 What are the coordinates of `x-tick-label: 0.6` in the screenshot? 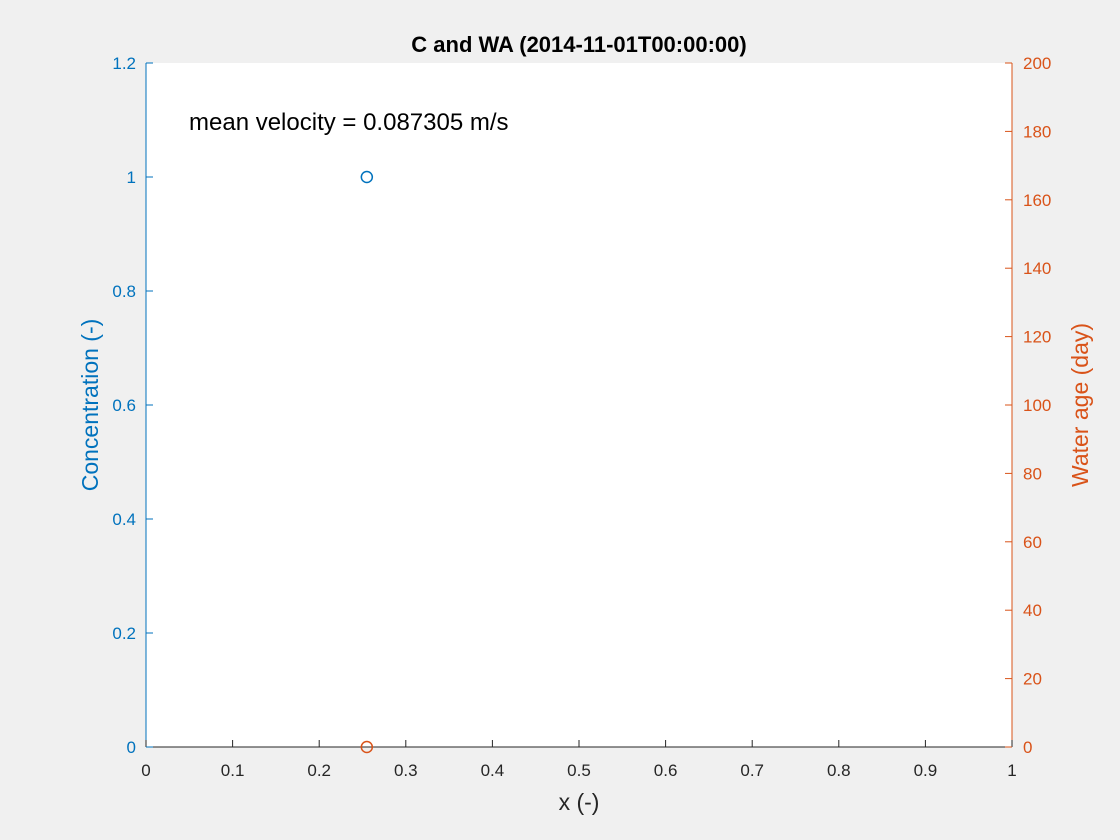 It's located at (666, 770).